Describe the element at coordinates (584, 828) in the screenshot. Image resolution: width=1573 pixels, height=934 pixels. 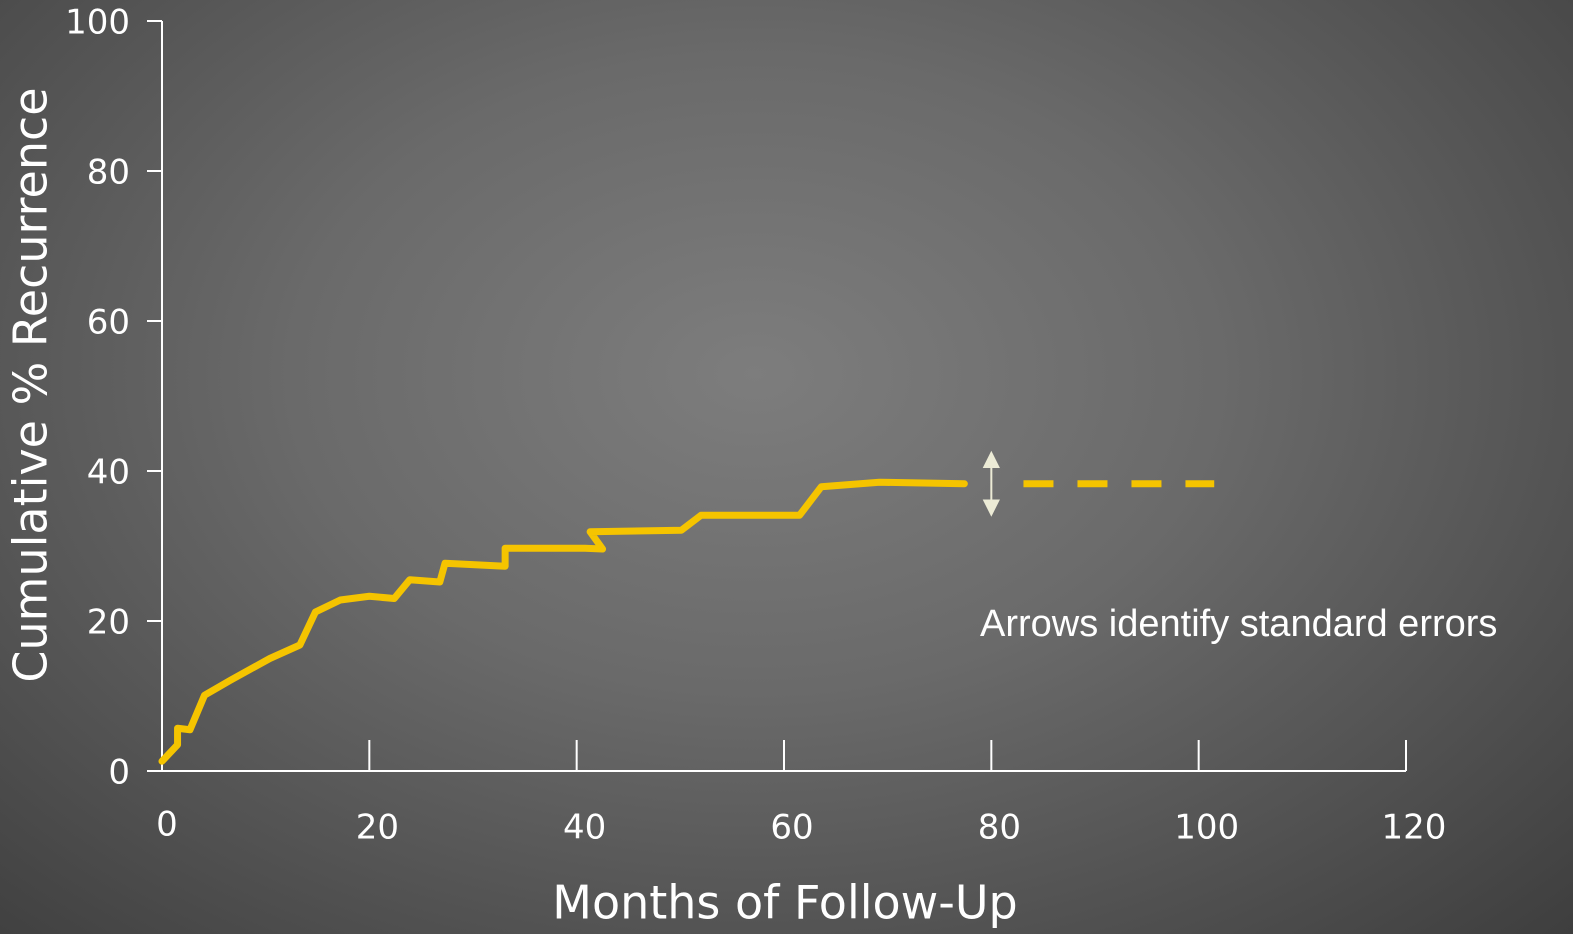
I see `x-tick-label: 40` at that location.